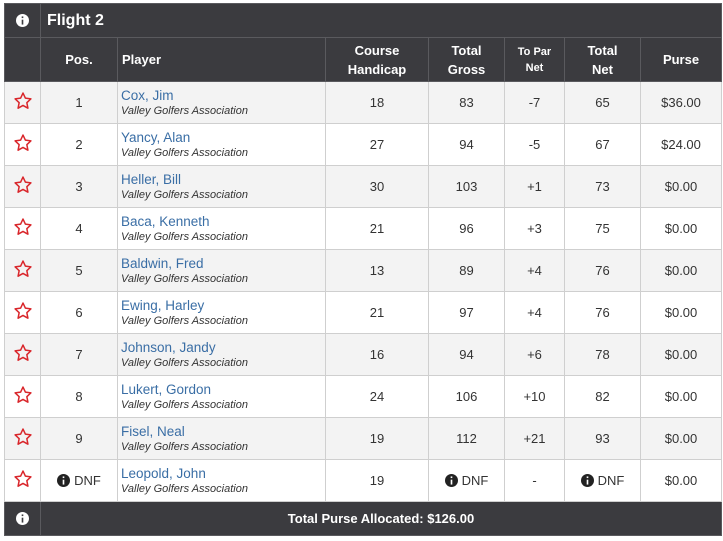  What do you see at coordinates (377, 354) in the screenshot?
I see `course-handicap: 16` at bounding box center [377, 354].